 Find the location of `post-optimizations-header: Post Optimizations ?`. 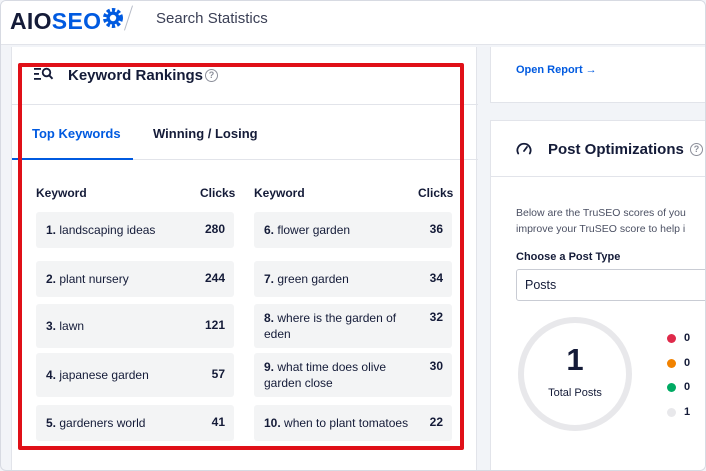

post-optimizations-header: Post Optimizations ? is located at coordinates (598, 149).